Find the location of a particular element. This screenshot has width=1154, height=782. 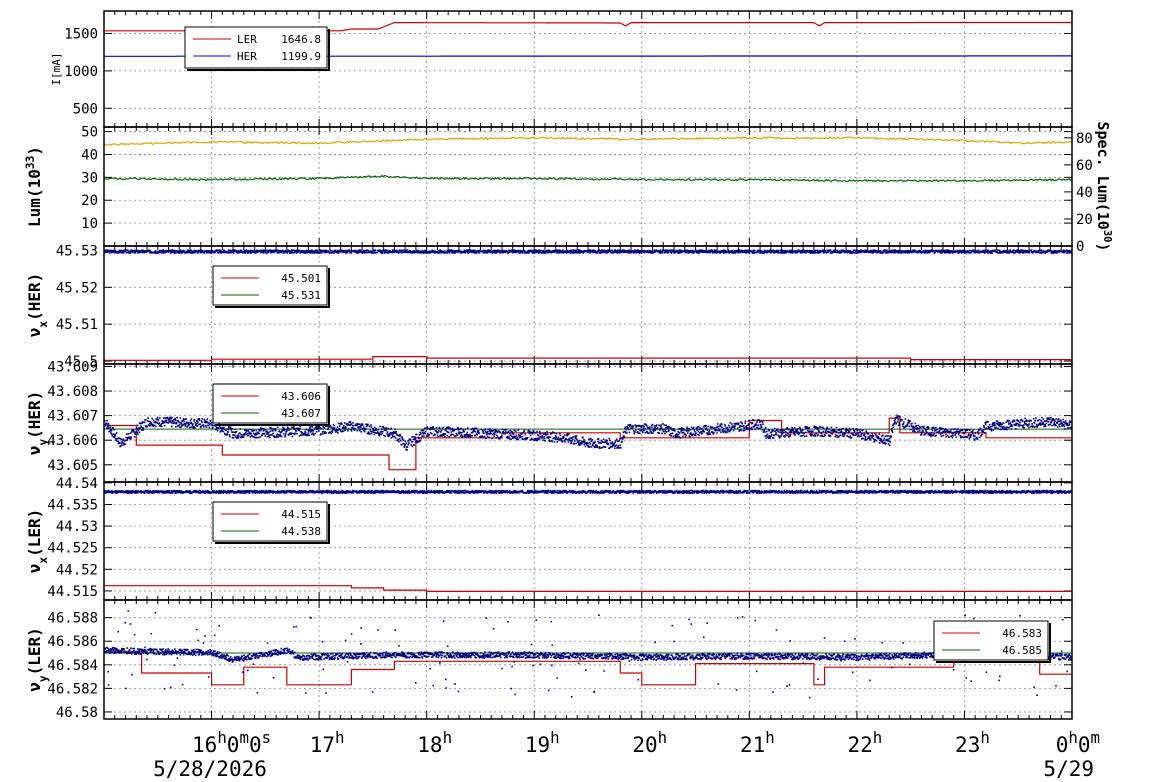

y-tick-label: 1500 is located at coordinates (81, 34).